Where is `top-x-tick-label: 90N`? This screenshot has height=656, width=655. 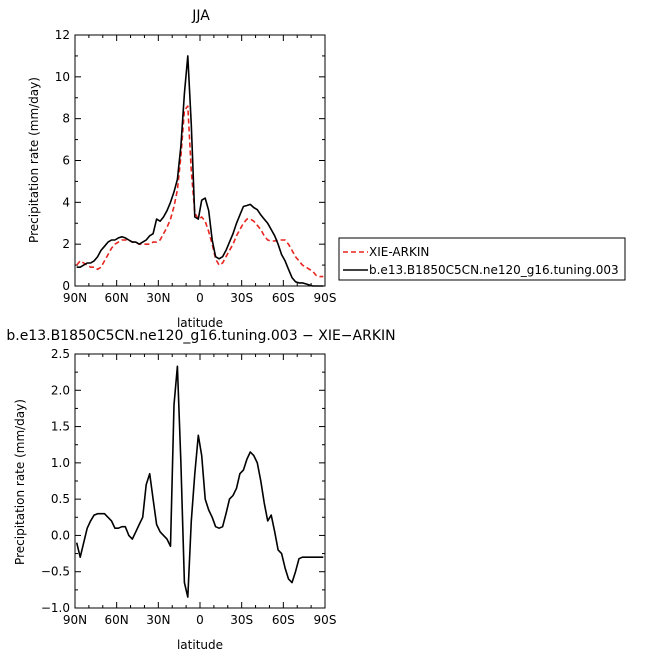 top-x-tick-label: 90N is located at coordinates (75, 298).